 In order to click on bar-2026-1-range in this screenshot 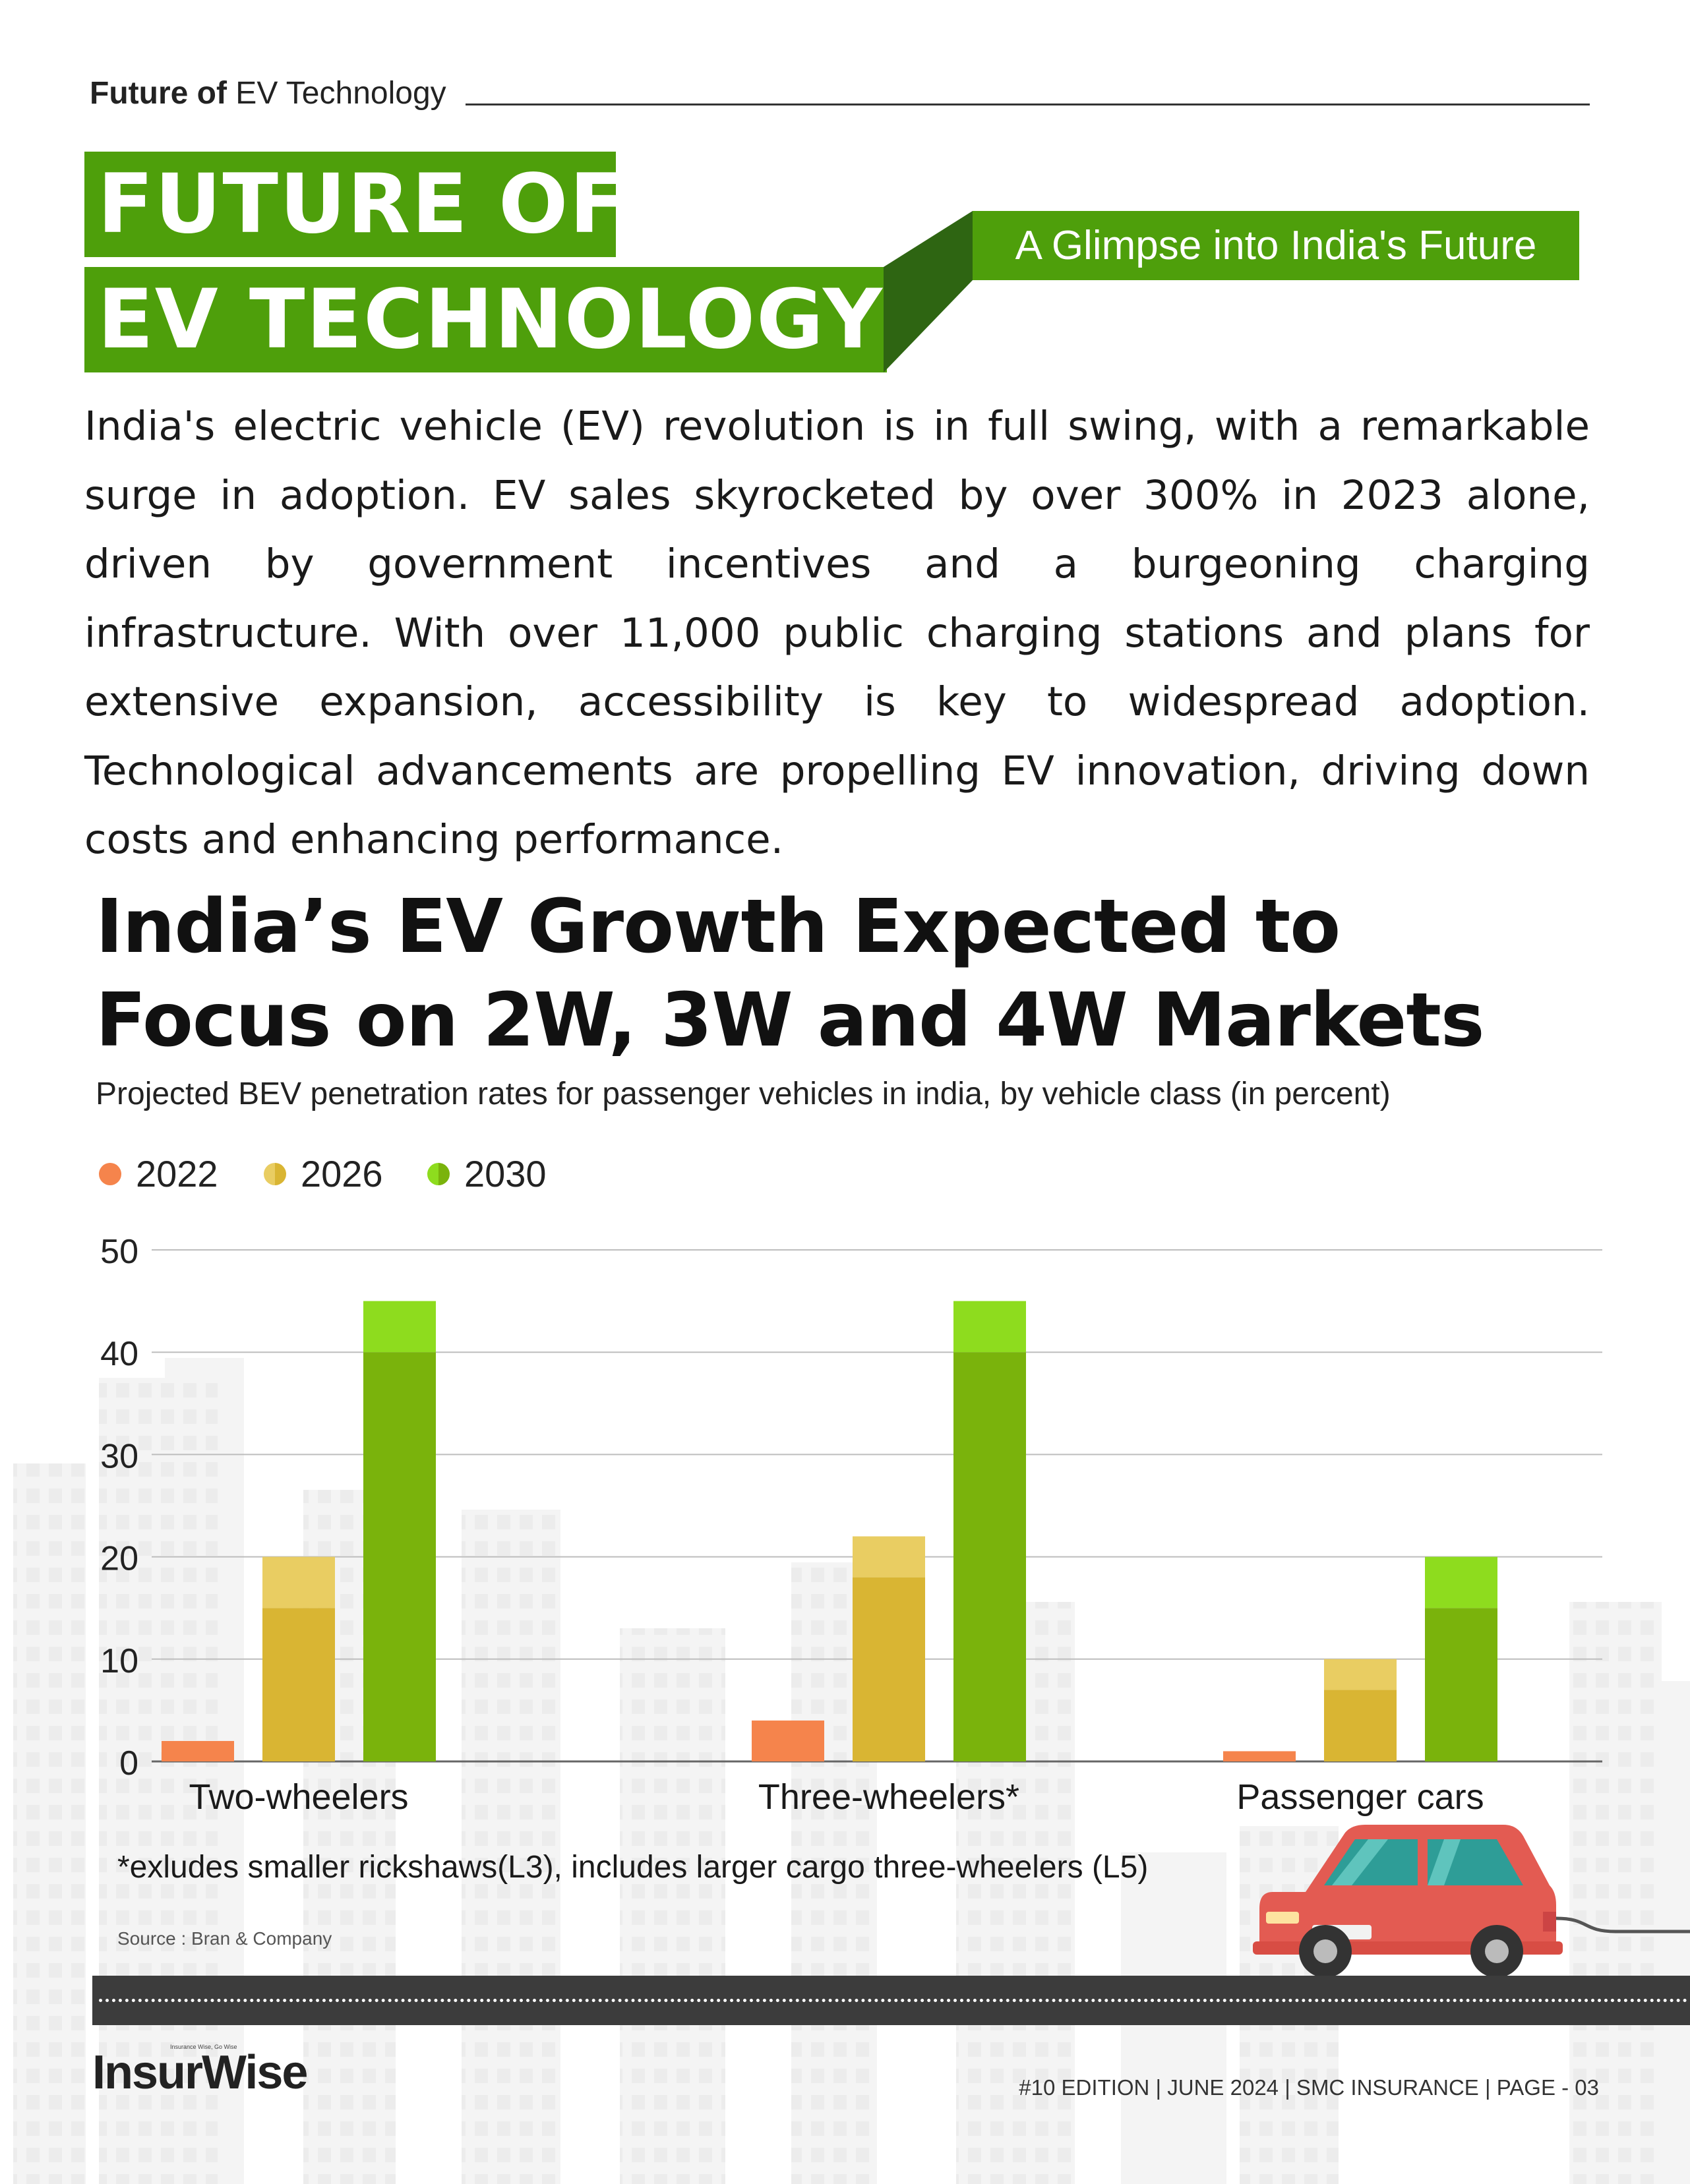, I will do `click(889, 1557)`.